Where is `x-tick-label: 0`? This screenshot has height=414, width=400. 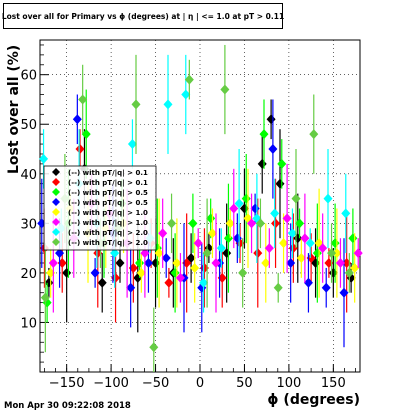 x-tick-label: 0 is located at coordinates (200, 383).